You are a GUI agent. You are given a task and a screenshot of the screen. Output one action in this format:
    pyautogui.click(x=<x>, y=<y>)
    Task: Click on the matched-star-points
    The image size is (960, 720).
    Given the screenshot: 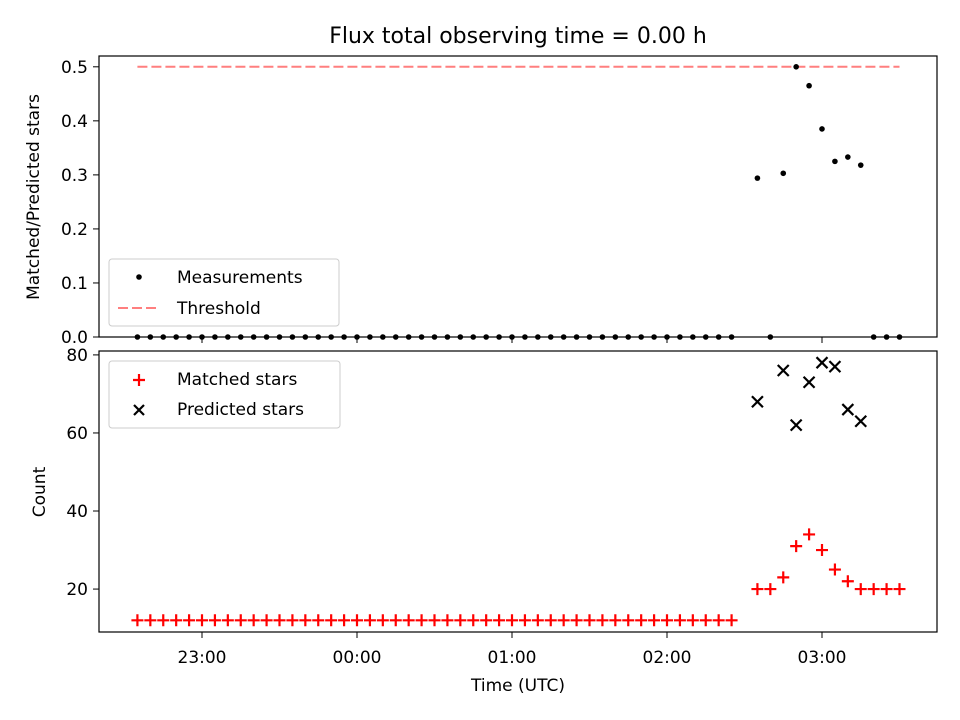 What is the action you would take?
    pyautogui.click(x=518, y=577)
    